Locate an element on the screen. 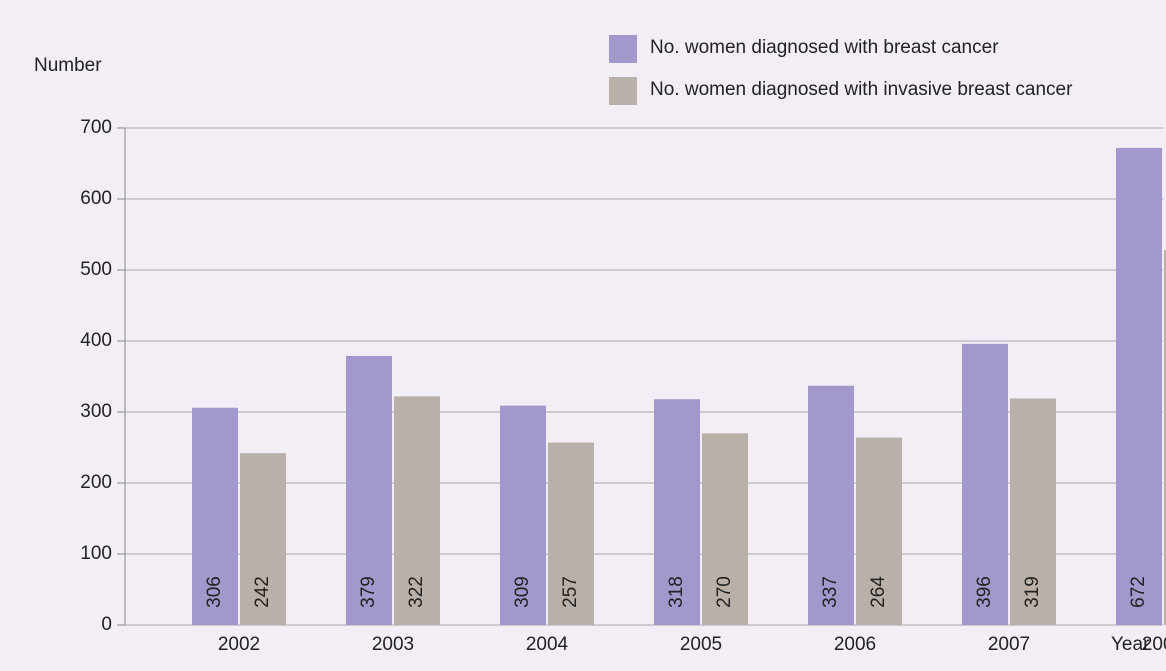  value-label: 319 is located at coordinates (1032, 592).